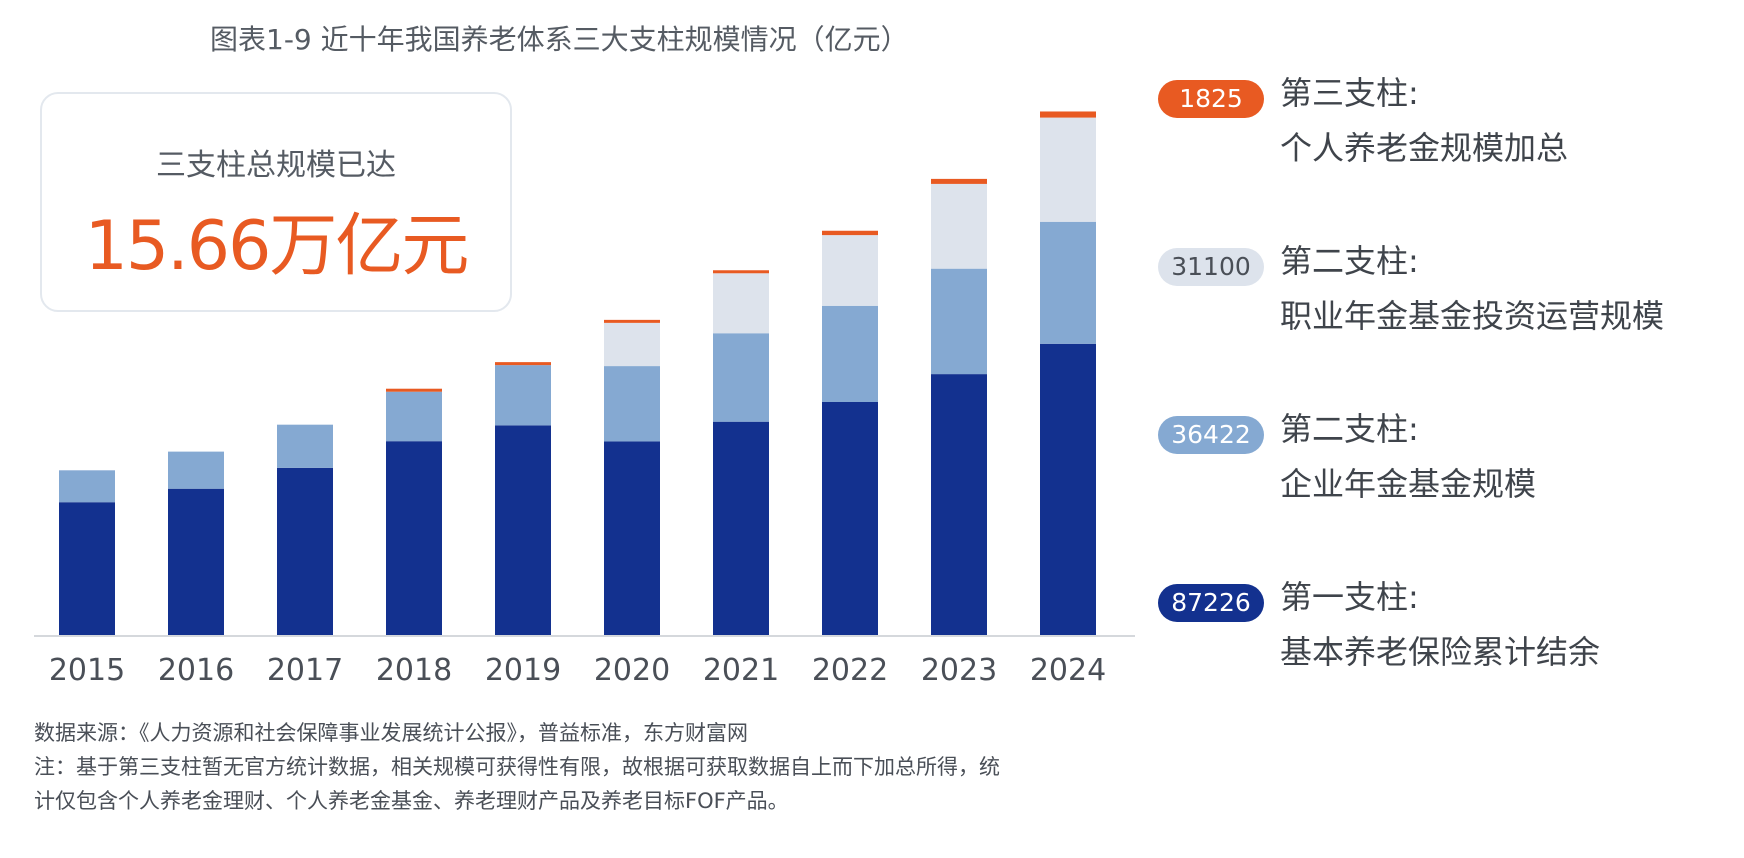 The width and height of the screenshot is (1744, 858). What do you see at coordinates (577, 670) in the screenshot?
I see `x-axis-ticks: 2015 2016 2017 2018 2019 2020 2021 2022 2023 2024` at bounding box center [577, 670].